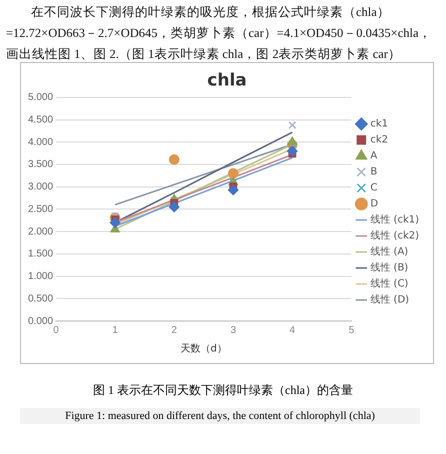 The image size is (446, 454). I want to click on text: 在不同波长下测得的叶绿素的吸光度，根据公式叶绿素（chla）=12.72×OD663－2.7×OD645，类胡萝卜素（car）=4.1×OD450－0.0435×chla，画出线性图 1、图 2.（图 1表示叶绿素 chla，图 2表示类胡萝卜素 car）, so click(219, 33).